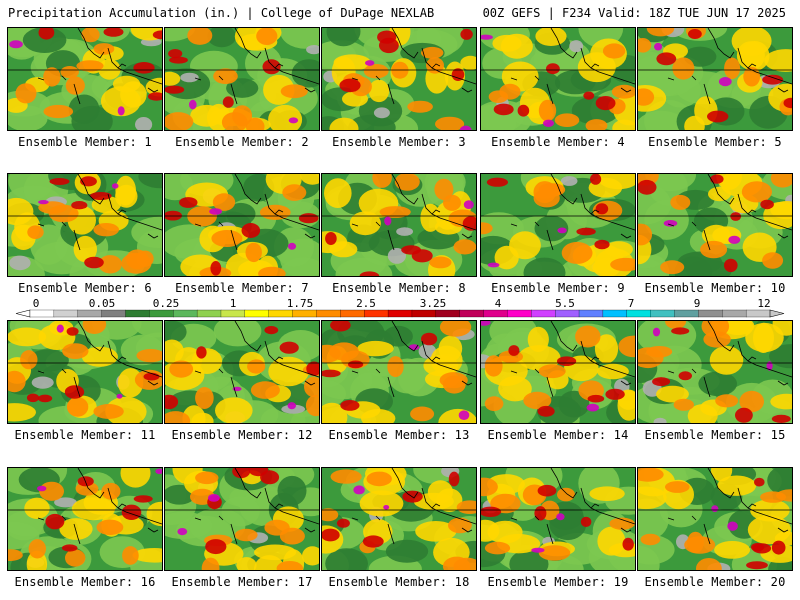 Image resolution: width=800 pixels, height=600 pixels. What do you see at coordinates (102, 303) in the screenshot?
I see `colorbar-tick-label: 0.05` at bounding box center [102, 303].